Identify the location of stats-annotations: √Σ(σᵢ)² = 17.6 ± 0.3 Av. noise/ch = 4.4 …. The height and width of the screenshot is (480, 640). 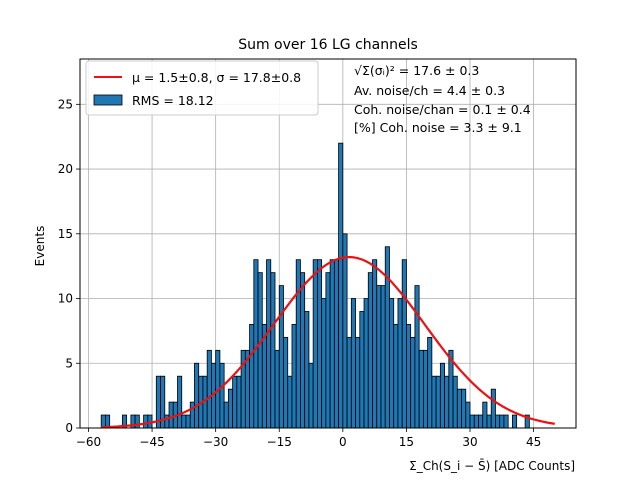
(442, 99).